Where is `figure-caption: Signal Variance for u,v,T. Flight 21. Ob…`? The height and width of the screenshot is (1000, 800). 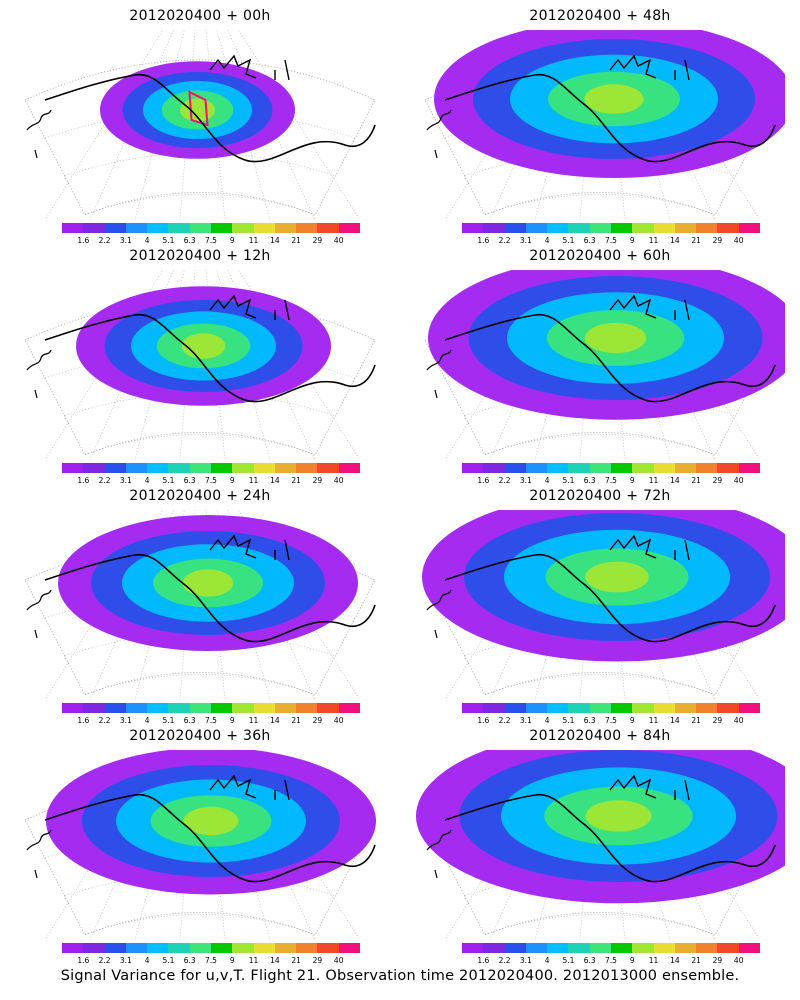 figure-caption: Signal Variance for u,v,T. Flight 21. Ob… is located at coordinates (400, 976).